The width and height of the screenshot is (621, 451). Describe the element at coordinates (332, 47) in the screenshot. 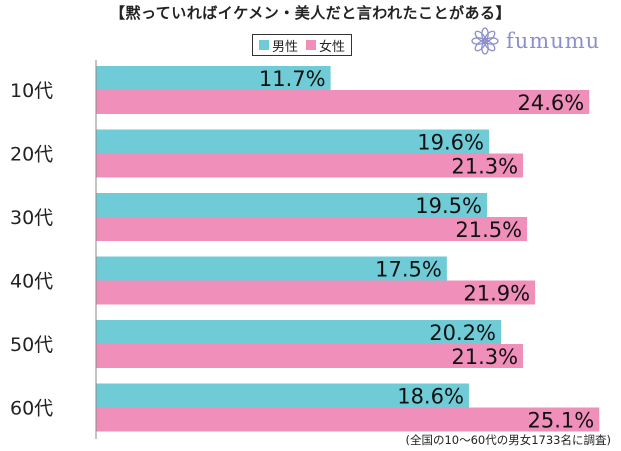

I see `legend-label-female: 女性` at that location.